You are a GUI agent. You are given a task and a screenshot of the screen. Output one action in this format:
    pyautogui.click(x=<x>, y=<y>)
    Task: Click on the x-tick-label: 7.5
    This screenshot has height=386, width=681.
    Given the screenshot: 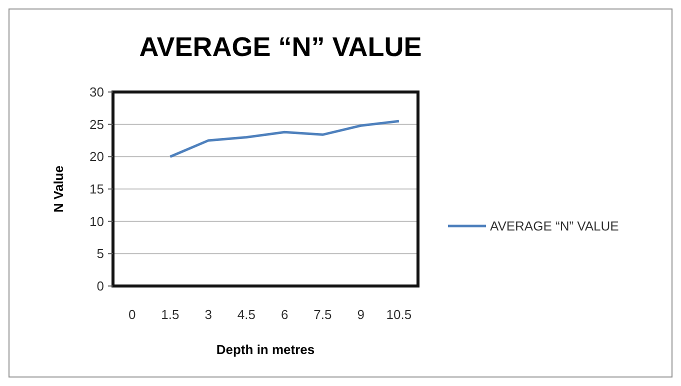 What is the action you would take?
    pyautogui.click(x=323, y=314)
    